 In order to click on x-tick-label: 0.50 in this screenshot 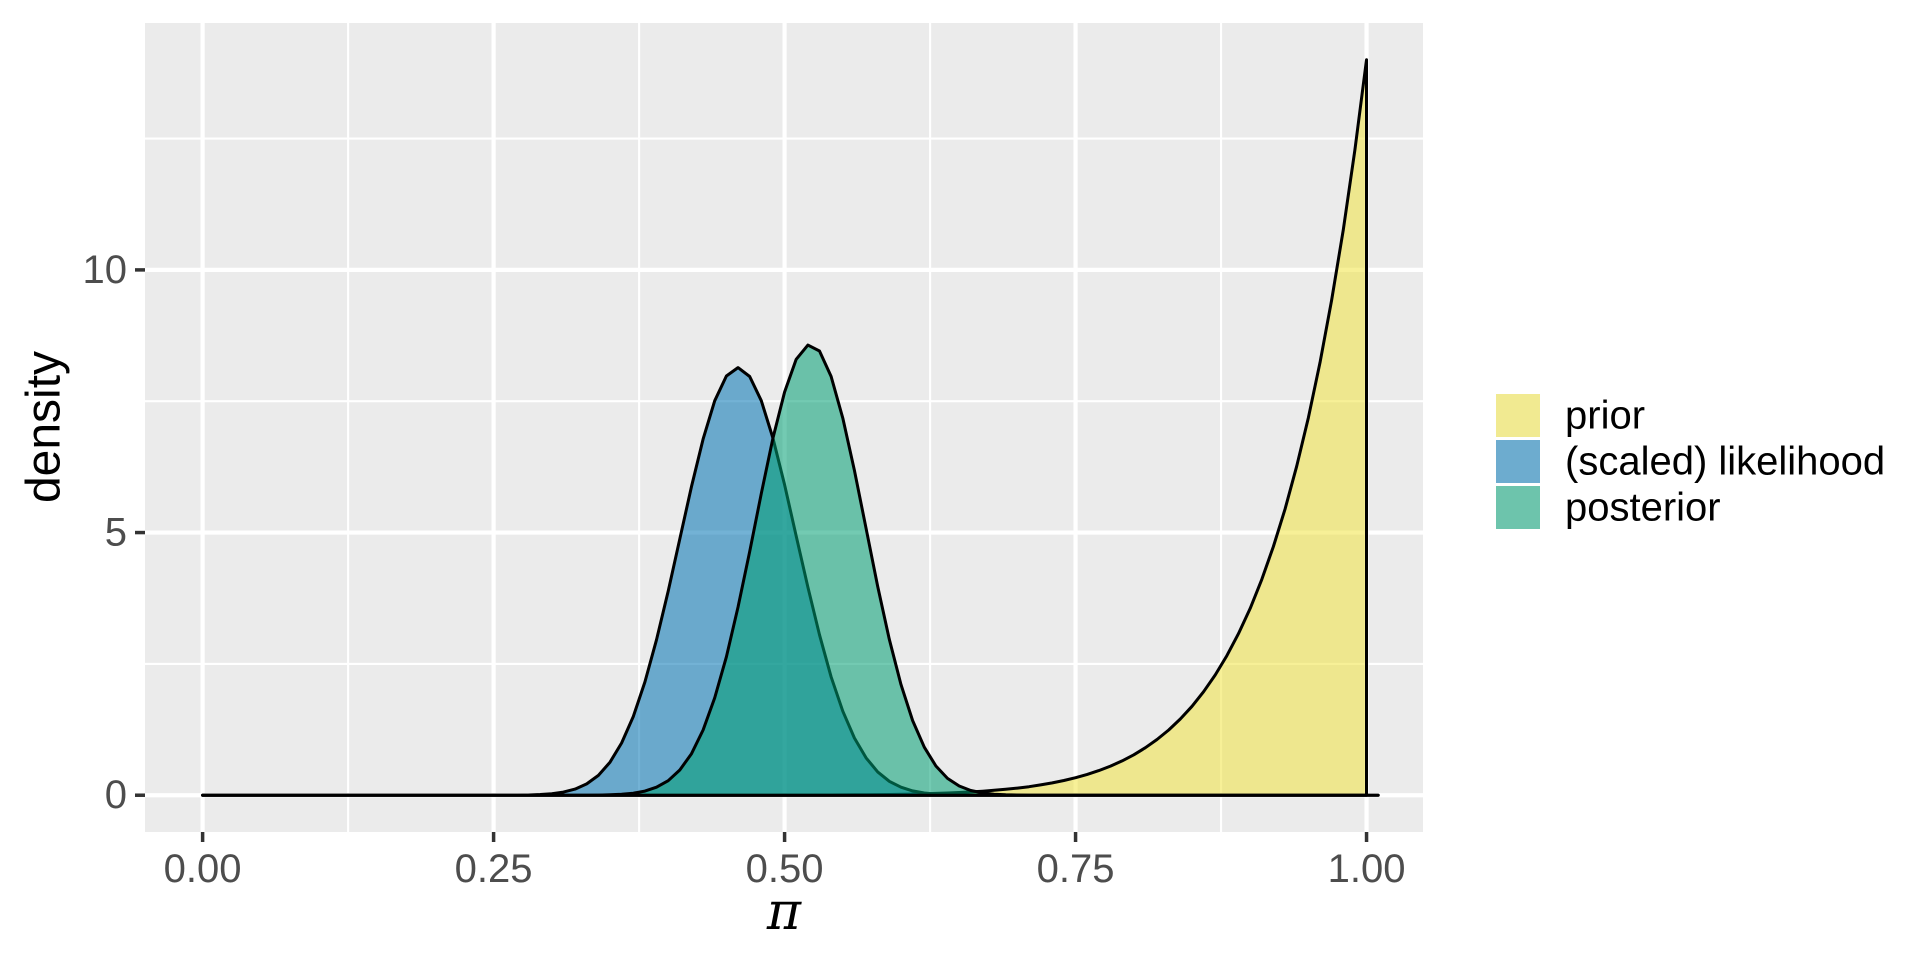, I will do `click(785, 869)`.